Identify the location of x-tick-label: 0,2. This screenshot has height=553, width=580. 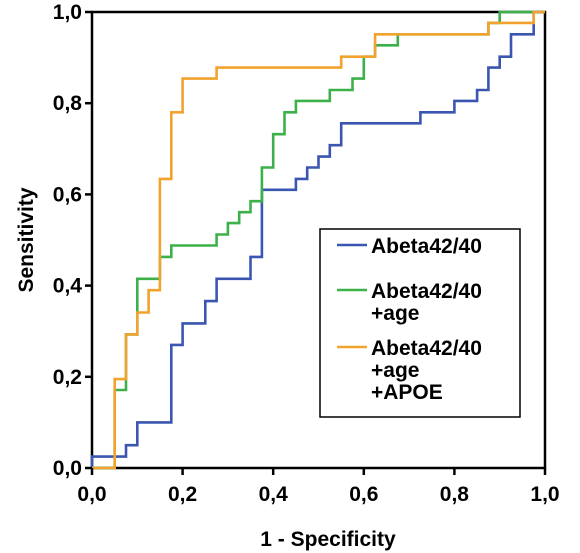
(182, 494).